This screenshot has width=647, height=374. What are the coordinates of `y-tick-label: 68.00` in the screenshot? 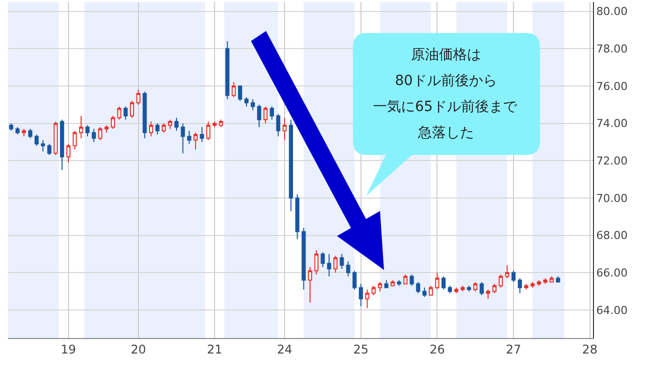 It's located at (612, 235).